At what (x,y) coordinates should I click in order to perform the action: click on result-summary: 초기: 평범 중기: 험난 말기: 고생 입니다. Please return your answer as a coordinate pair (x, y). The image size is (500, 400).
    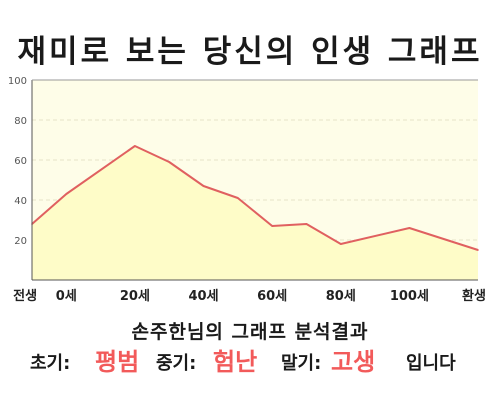
    Looking at the image, I should click on (250, 364).